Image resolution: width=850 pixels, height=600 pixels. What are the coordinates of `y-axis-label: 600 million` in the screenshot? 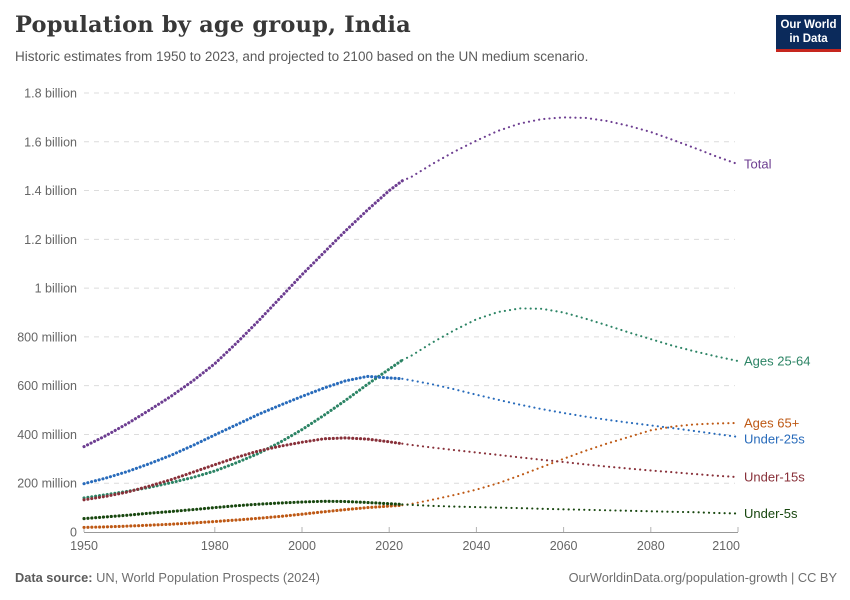 It's located at (47, 386).